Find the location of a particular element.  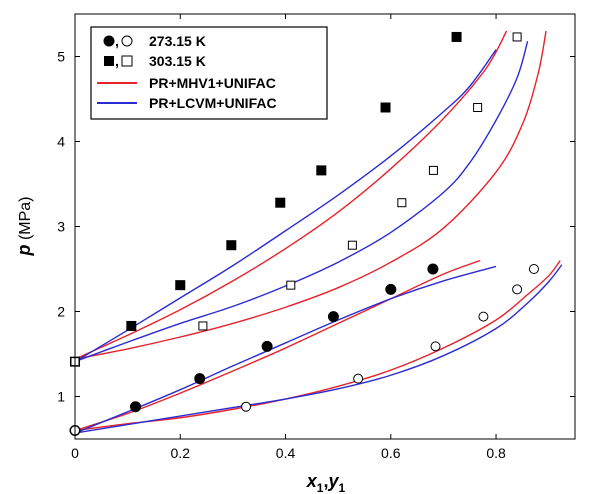

y-tick-label: 4 is located at coordinates (61, 142).